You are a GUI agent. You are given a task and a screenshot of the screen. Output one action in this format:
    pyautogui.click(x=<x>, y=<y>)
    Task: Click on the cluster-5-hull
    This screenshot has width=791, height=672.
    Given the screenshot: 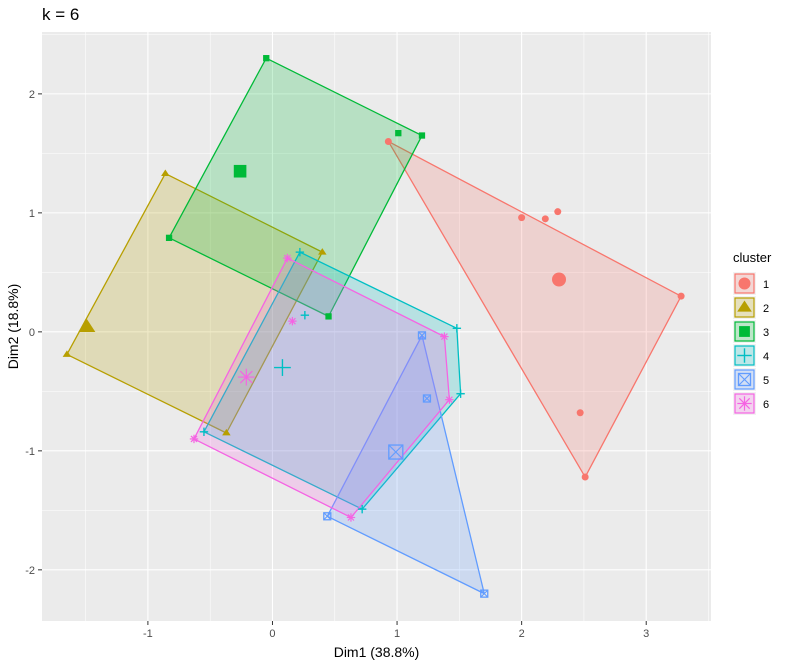 What is the action you would take?
    pyautogui.click(x=405, y=464)
    